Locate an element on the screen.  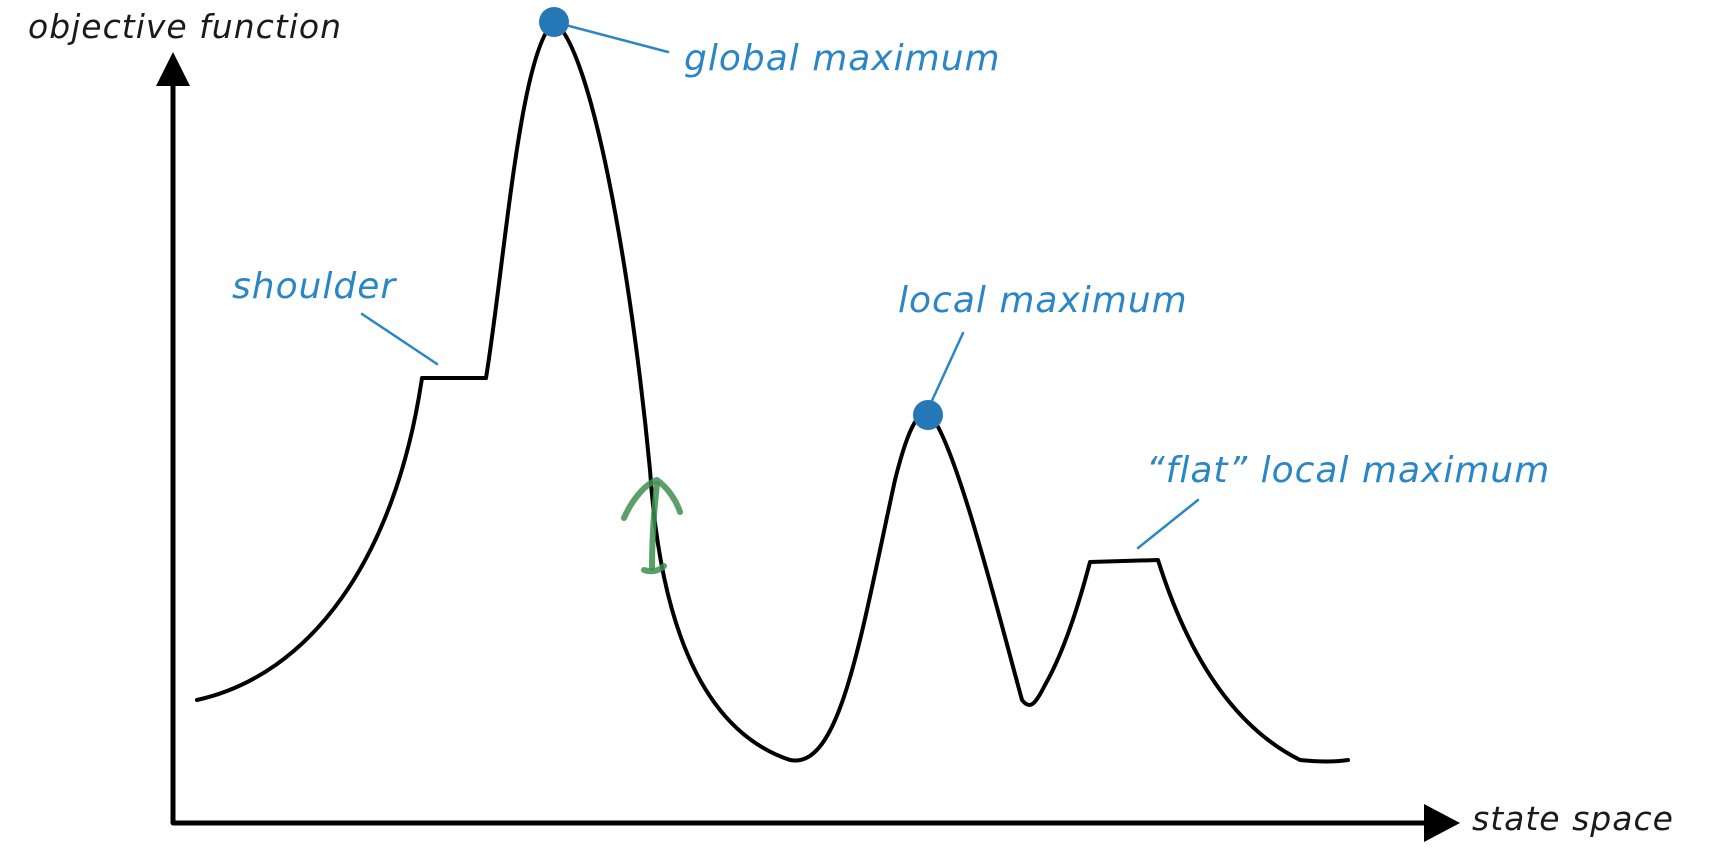
x-axis-arrowhead is located at coordinates (1442, 823).